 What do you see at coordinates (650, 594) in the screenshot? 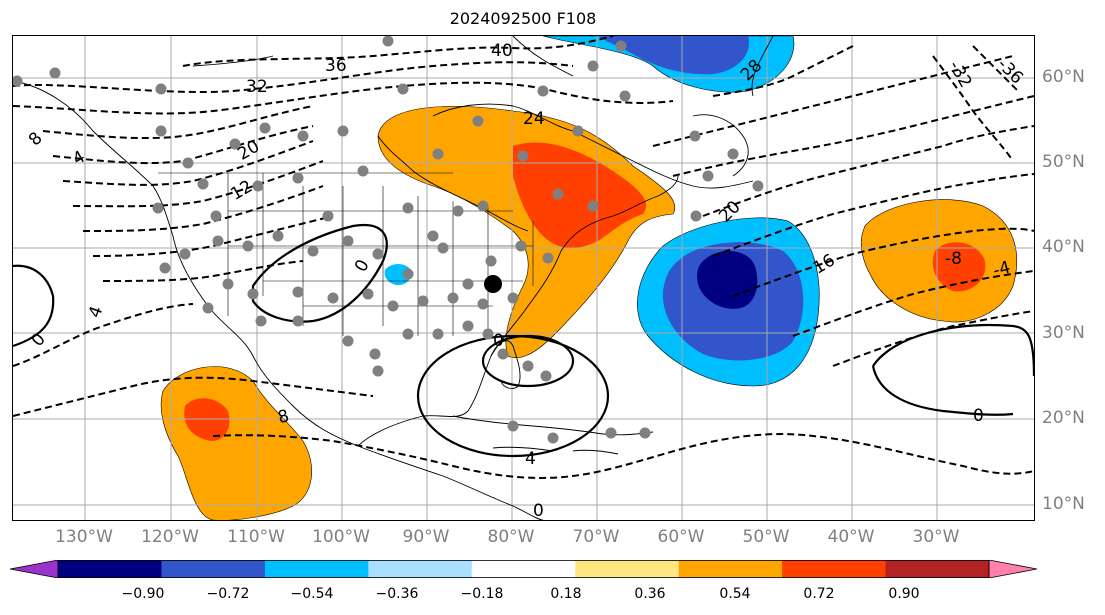
I see `colorbar-tick: 0.36` at bounding box center [650, 594].